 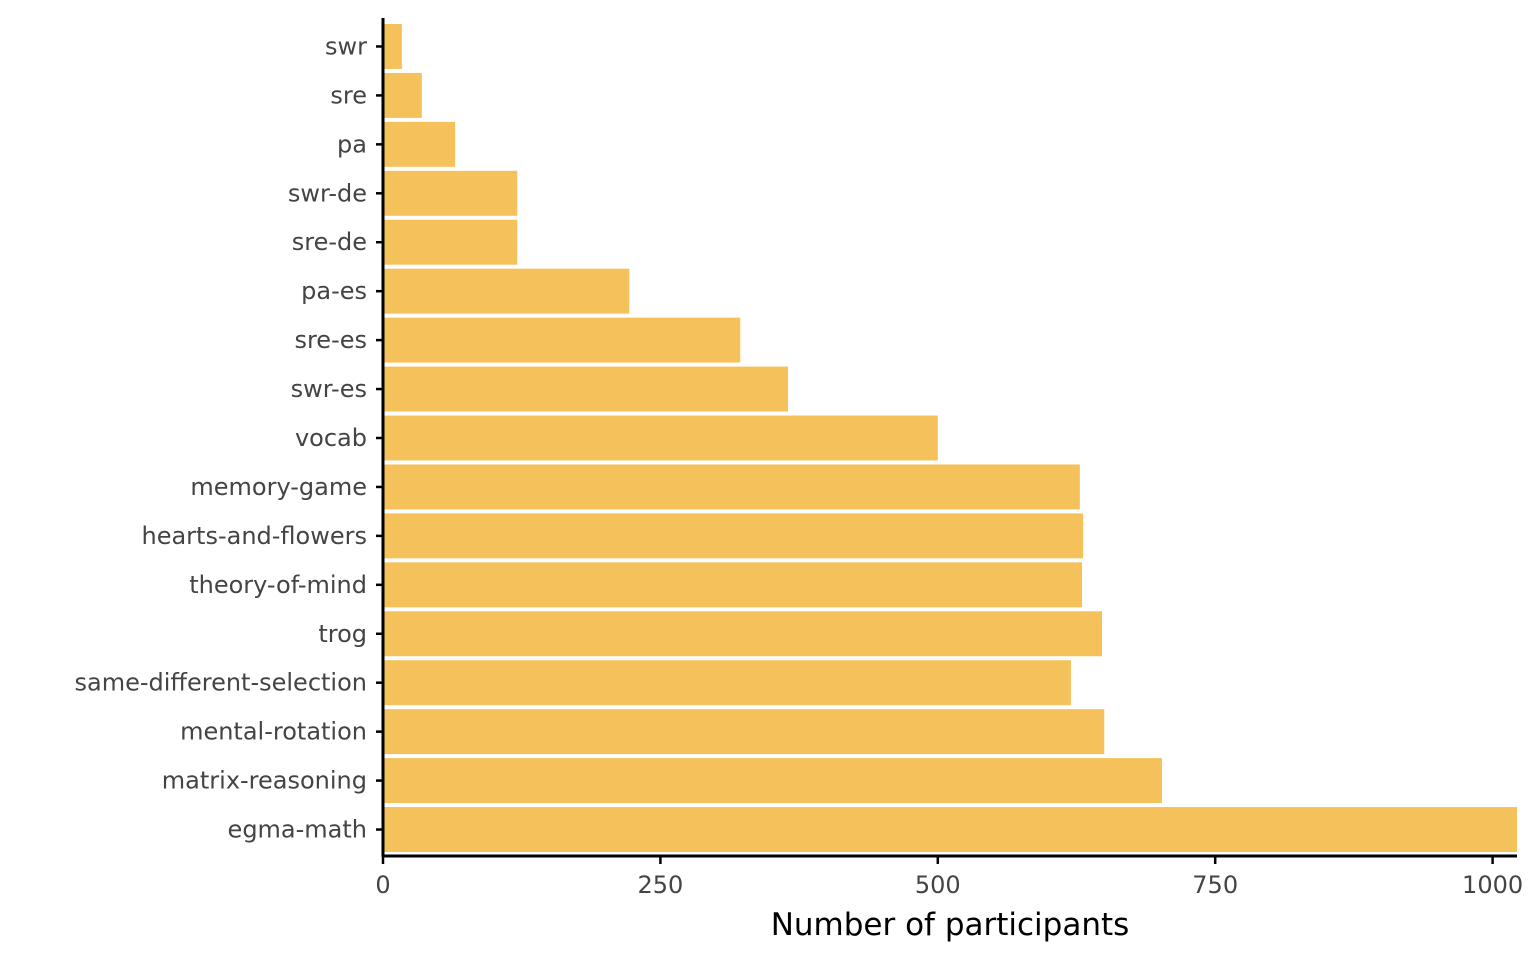 I want to click on bar-trog, so click(x=743, y=634).